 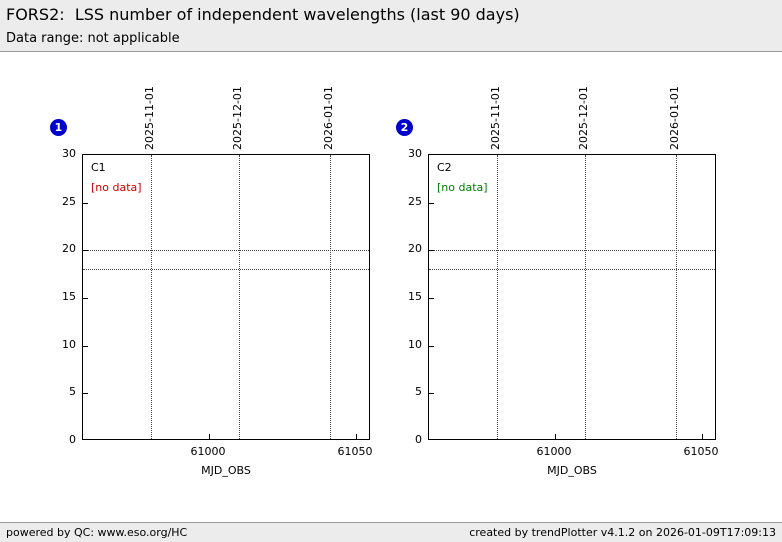 I want to click on plot-number-badge-2: 2, so click(x=404, y=127).